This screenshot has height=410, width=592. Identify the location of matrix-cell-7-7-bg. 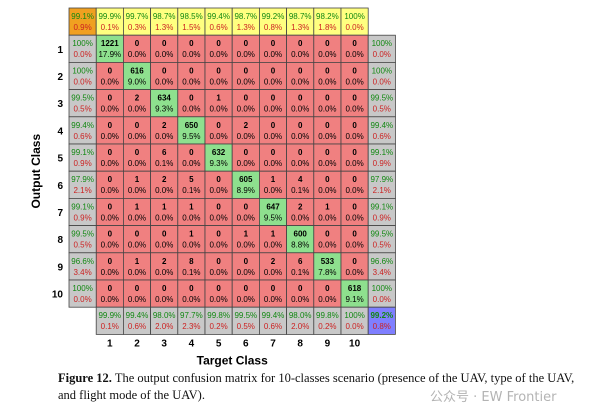
(272, 211).